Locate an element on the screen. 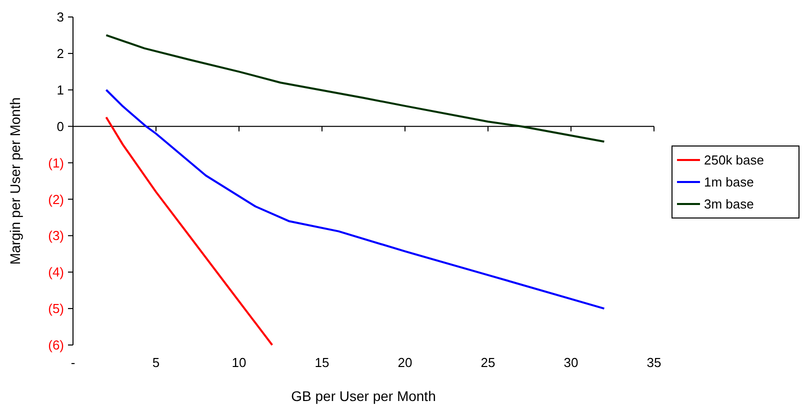 The height and width of the screenshot is (409, 802). x-tick-label: 5 is located at coordinates (156, 362).